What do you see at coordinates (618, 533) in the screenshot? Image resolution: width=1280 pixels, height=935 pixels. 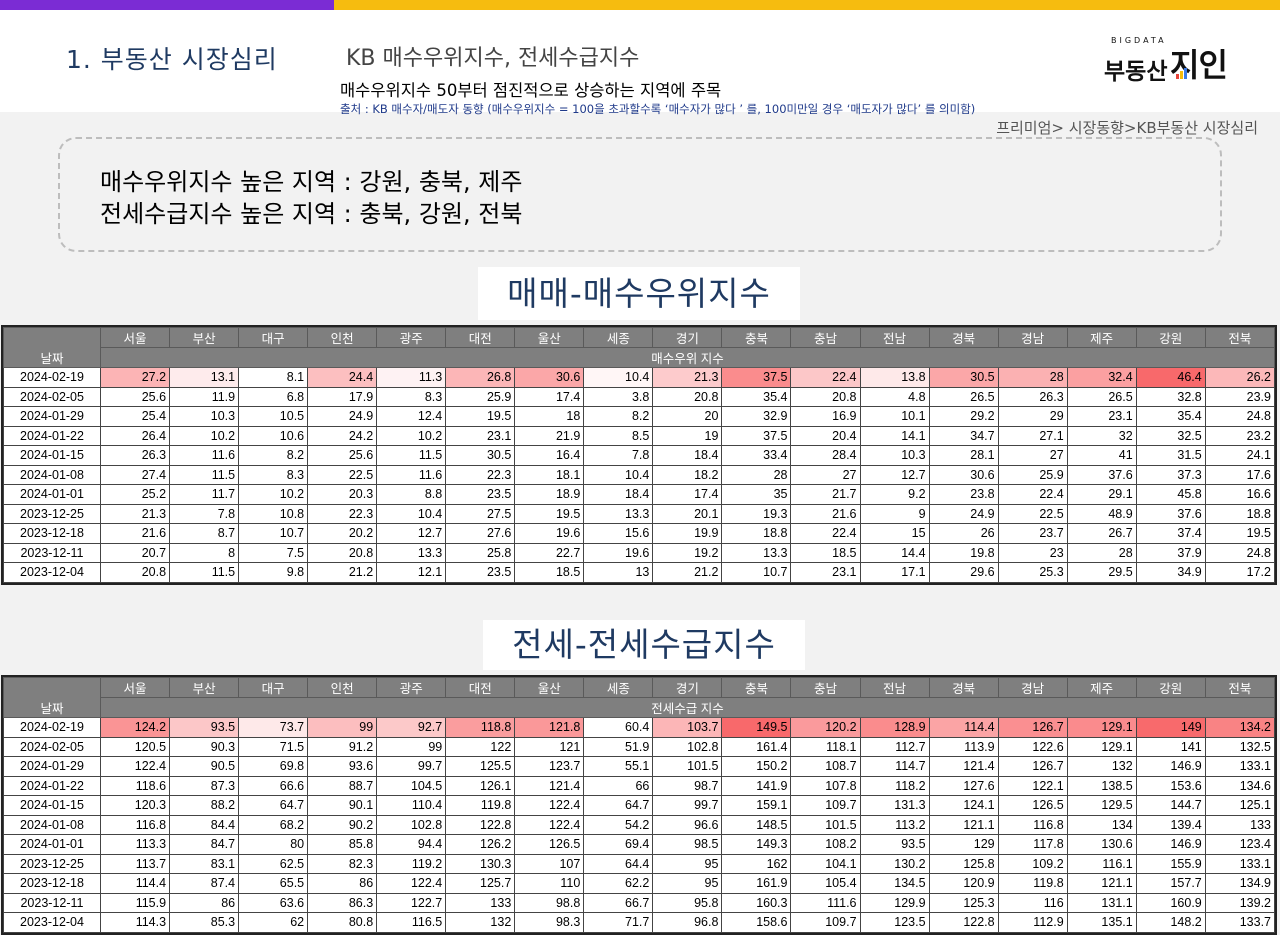 I see `value-cell: 15.6` at bounding box center [618, 533].